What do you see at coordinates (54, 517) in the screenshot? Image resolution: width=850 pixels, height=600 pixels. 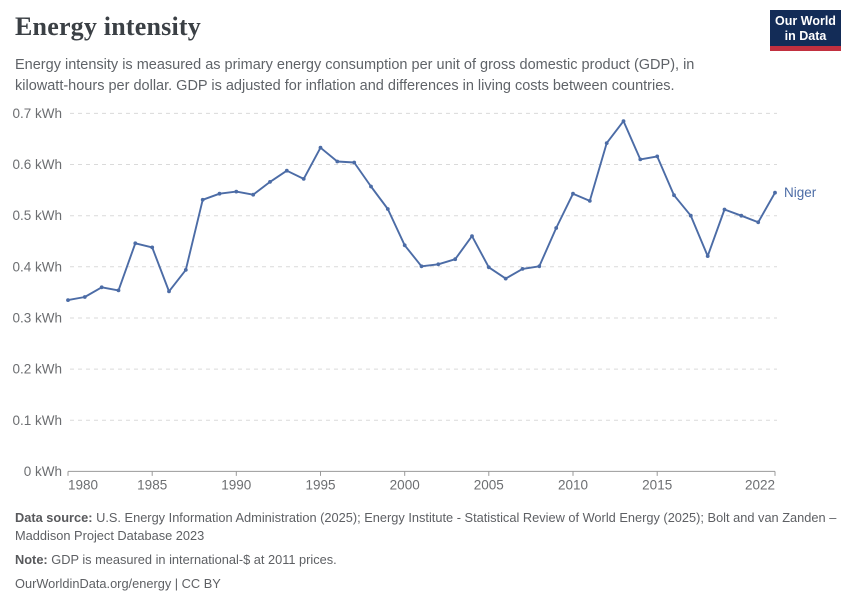 I see `data-source-label: Data source:` at bounding box center [54, 517].